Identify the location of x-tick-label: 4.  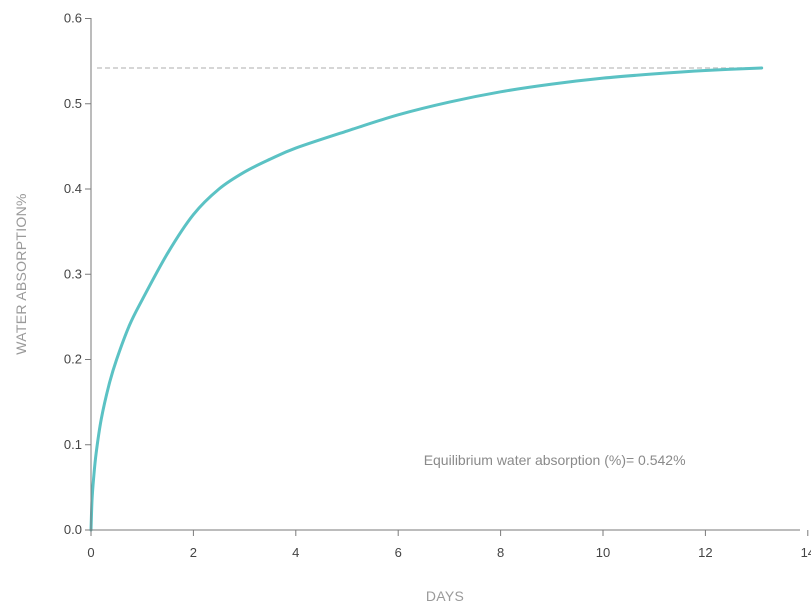
(295, 552).